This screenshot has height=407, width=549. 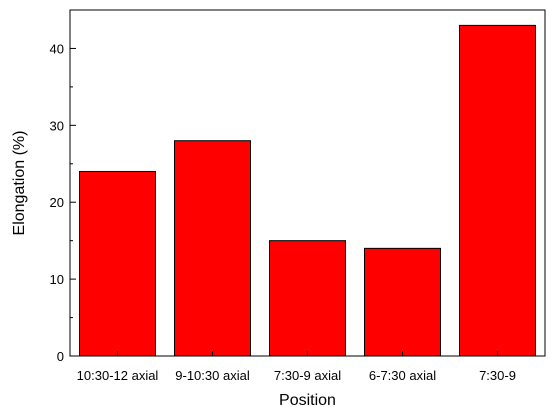 What do you see at coordinates (497, 375) in the screenshot?
I see `x-tick-label: 7:30-9` at bounding box center [497, 375].